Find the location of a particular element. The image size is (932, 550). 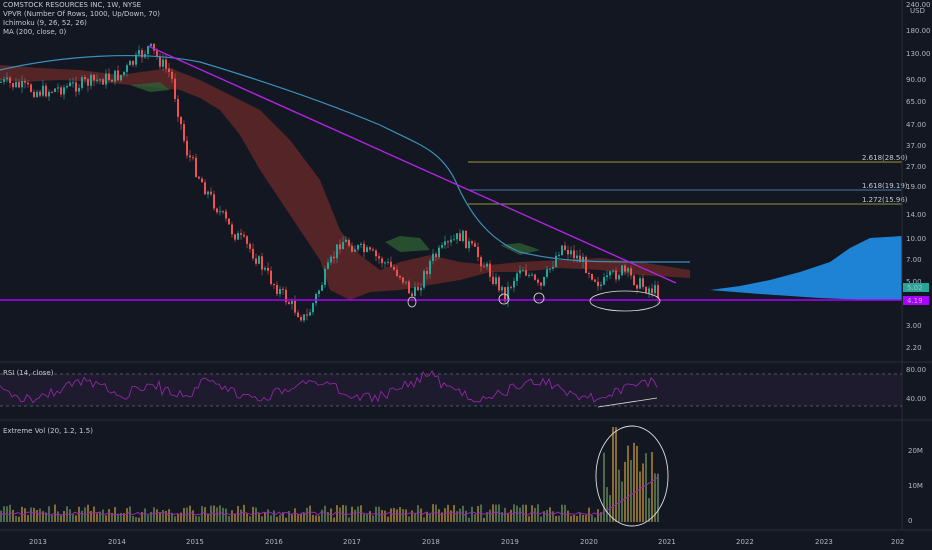

volume-pane is located at coordinates (334, 476).